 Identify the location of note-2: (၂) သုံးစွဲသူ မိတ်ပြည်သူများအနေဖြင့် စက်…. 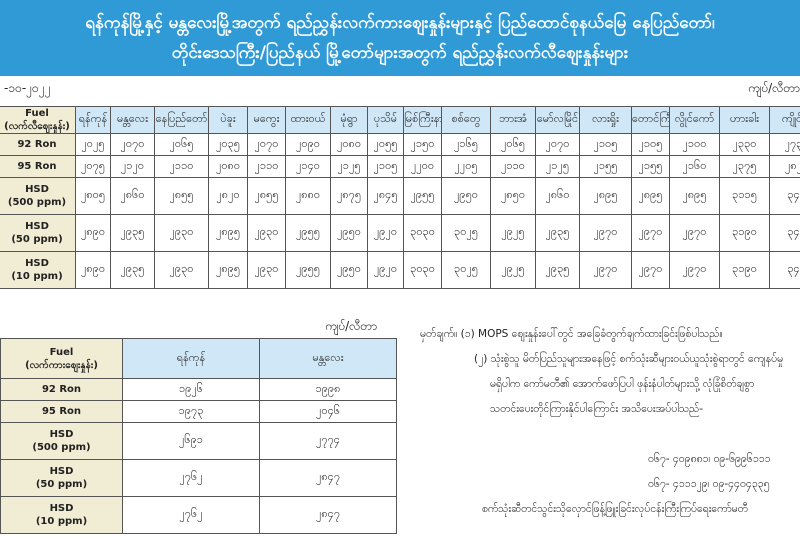
(629, 359).